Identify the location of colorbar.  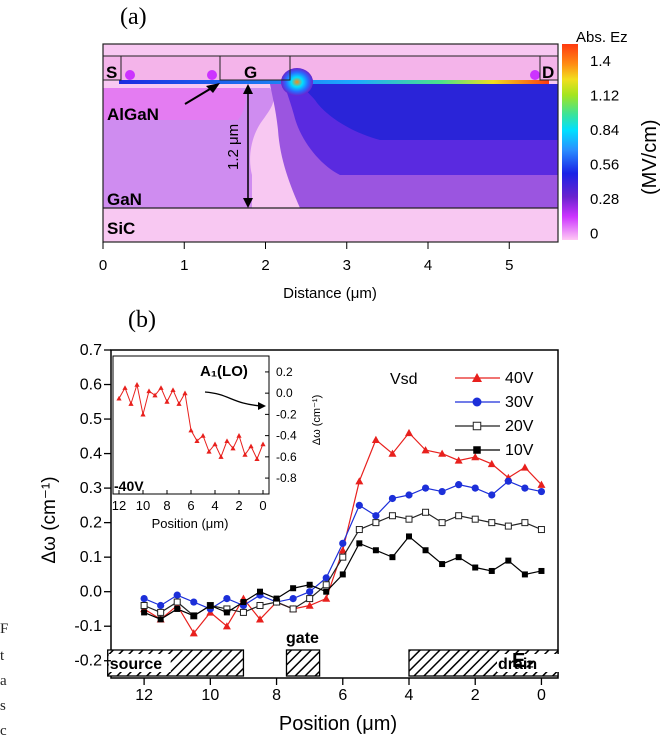
(570, 142).